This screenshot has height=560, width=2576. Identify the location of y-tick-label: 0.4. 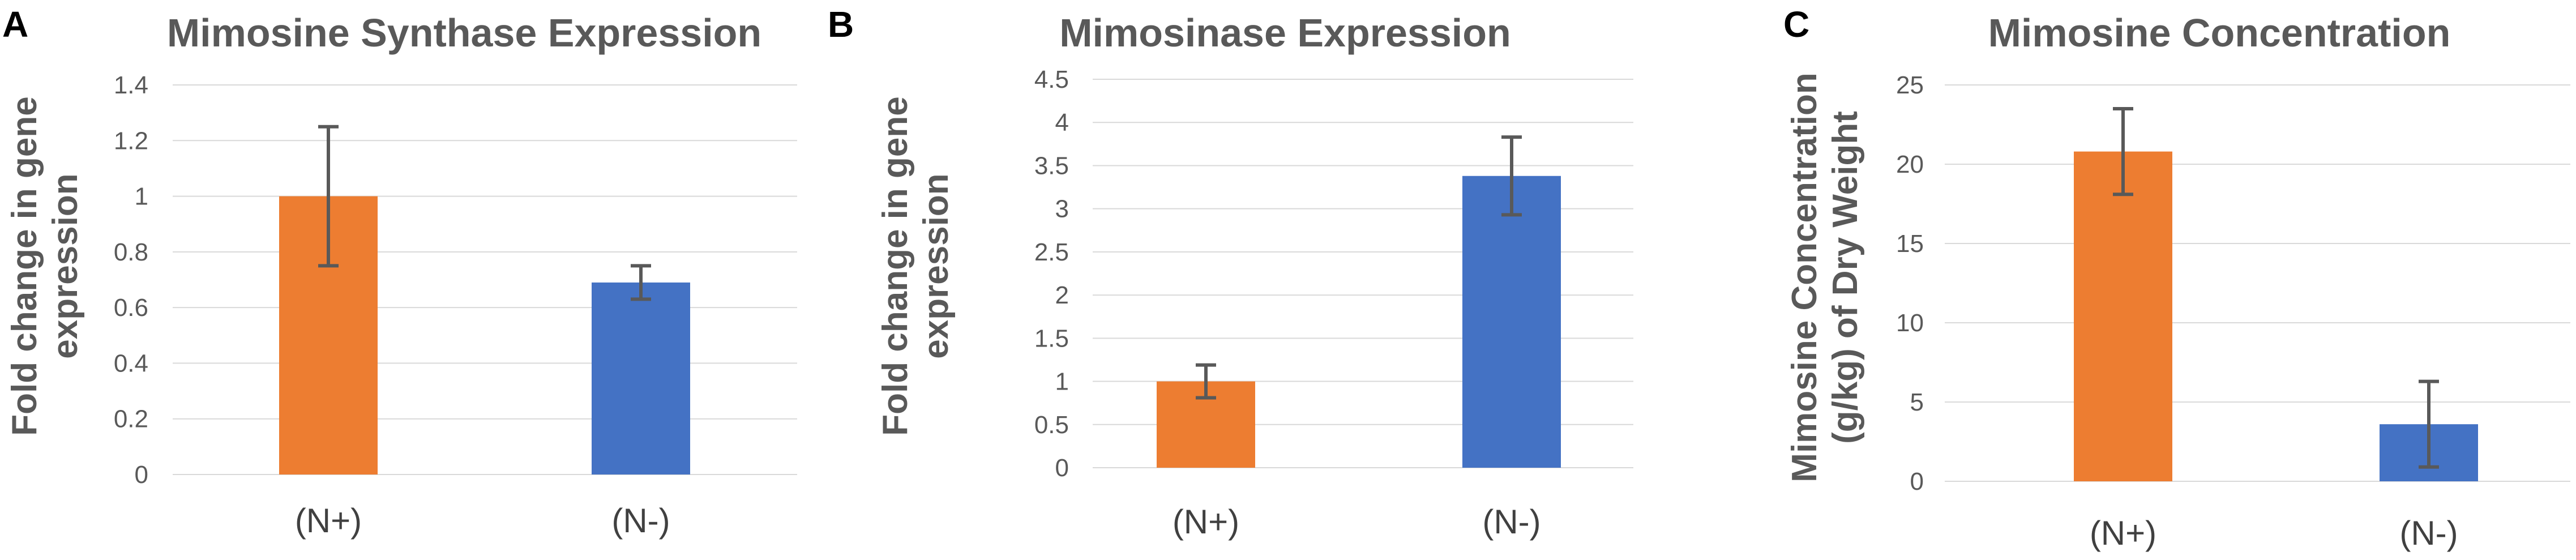
(131, 363).